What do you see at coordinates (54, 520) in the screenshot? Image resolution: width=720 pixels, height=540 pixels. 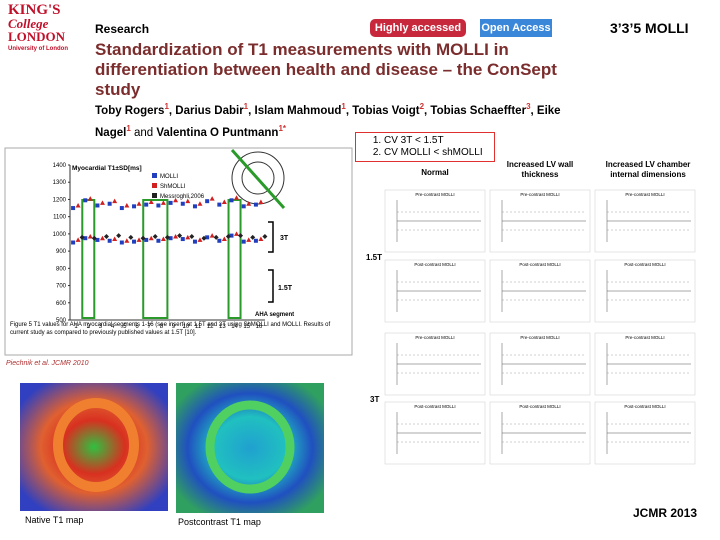 I see `map-caption: Native T1 map` at bounding box center [54, 520].